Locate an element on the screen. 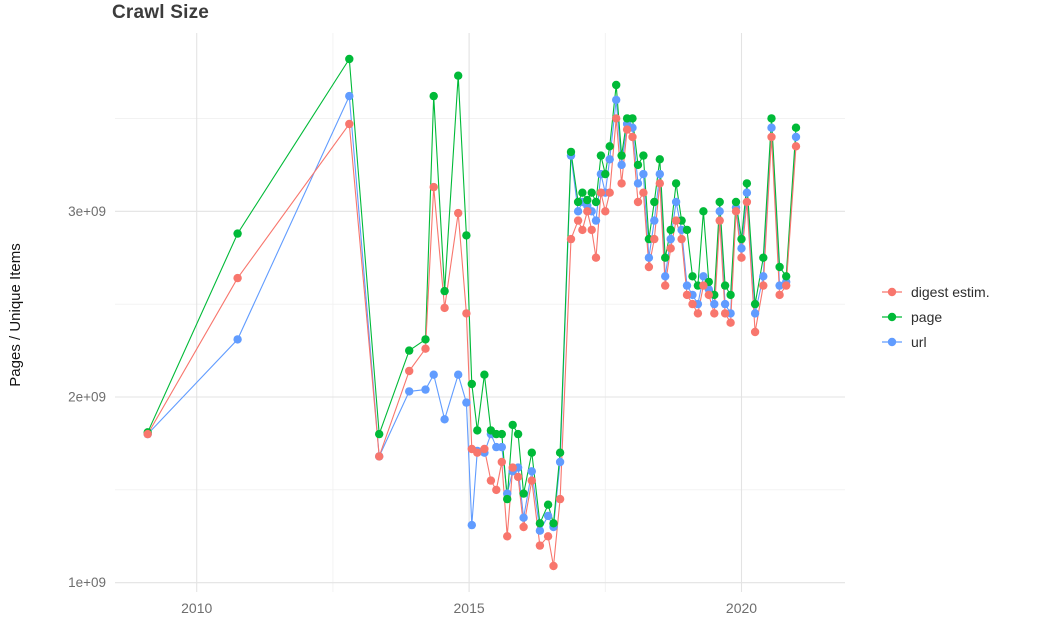 This screenshot has height=639, width=1059. legend-key-url-icon is located at coordinates (892, 341).